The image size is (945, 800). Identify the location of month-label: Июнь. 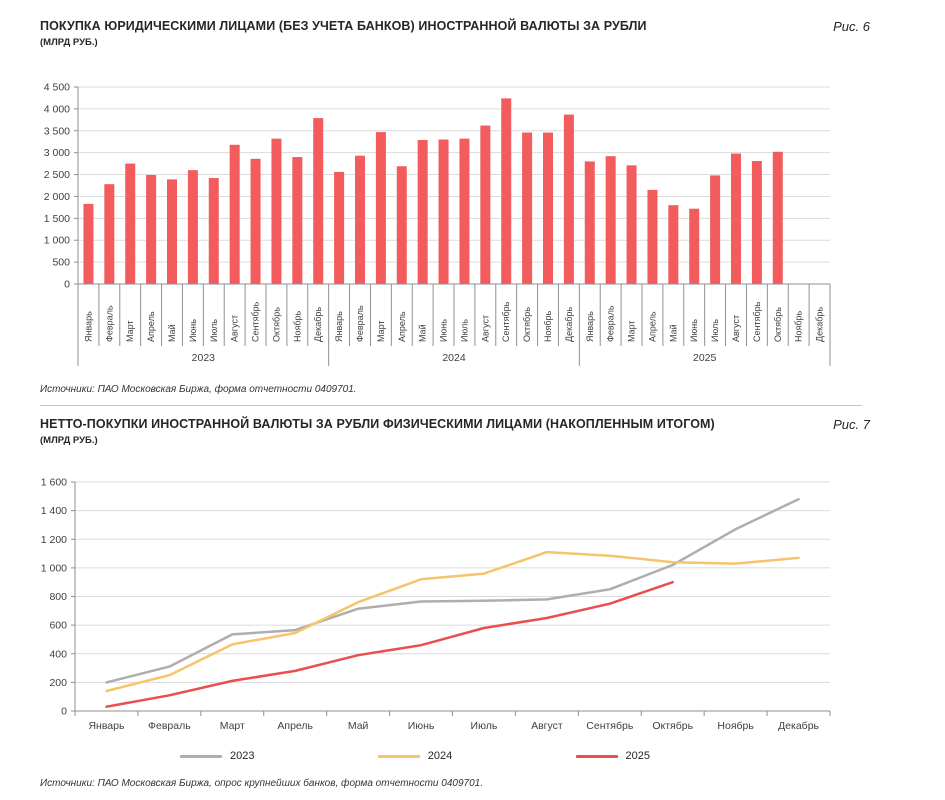
(694, 330).